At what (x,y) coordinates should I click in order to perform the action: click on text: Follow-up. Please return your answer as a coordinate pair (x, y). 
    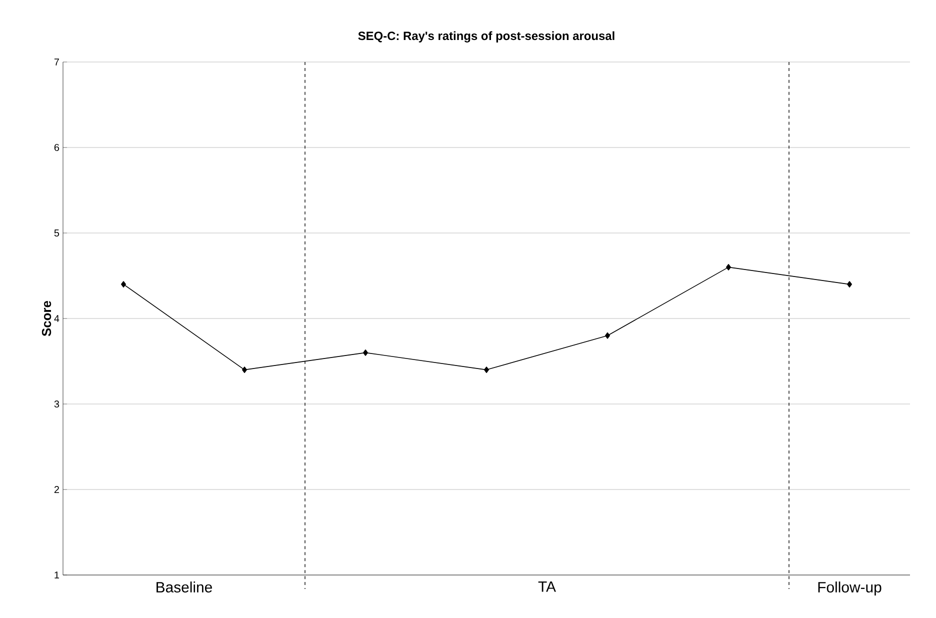
    Looking at the image, I should click on (850, 589).